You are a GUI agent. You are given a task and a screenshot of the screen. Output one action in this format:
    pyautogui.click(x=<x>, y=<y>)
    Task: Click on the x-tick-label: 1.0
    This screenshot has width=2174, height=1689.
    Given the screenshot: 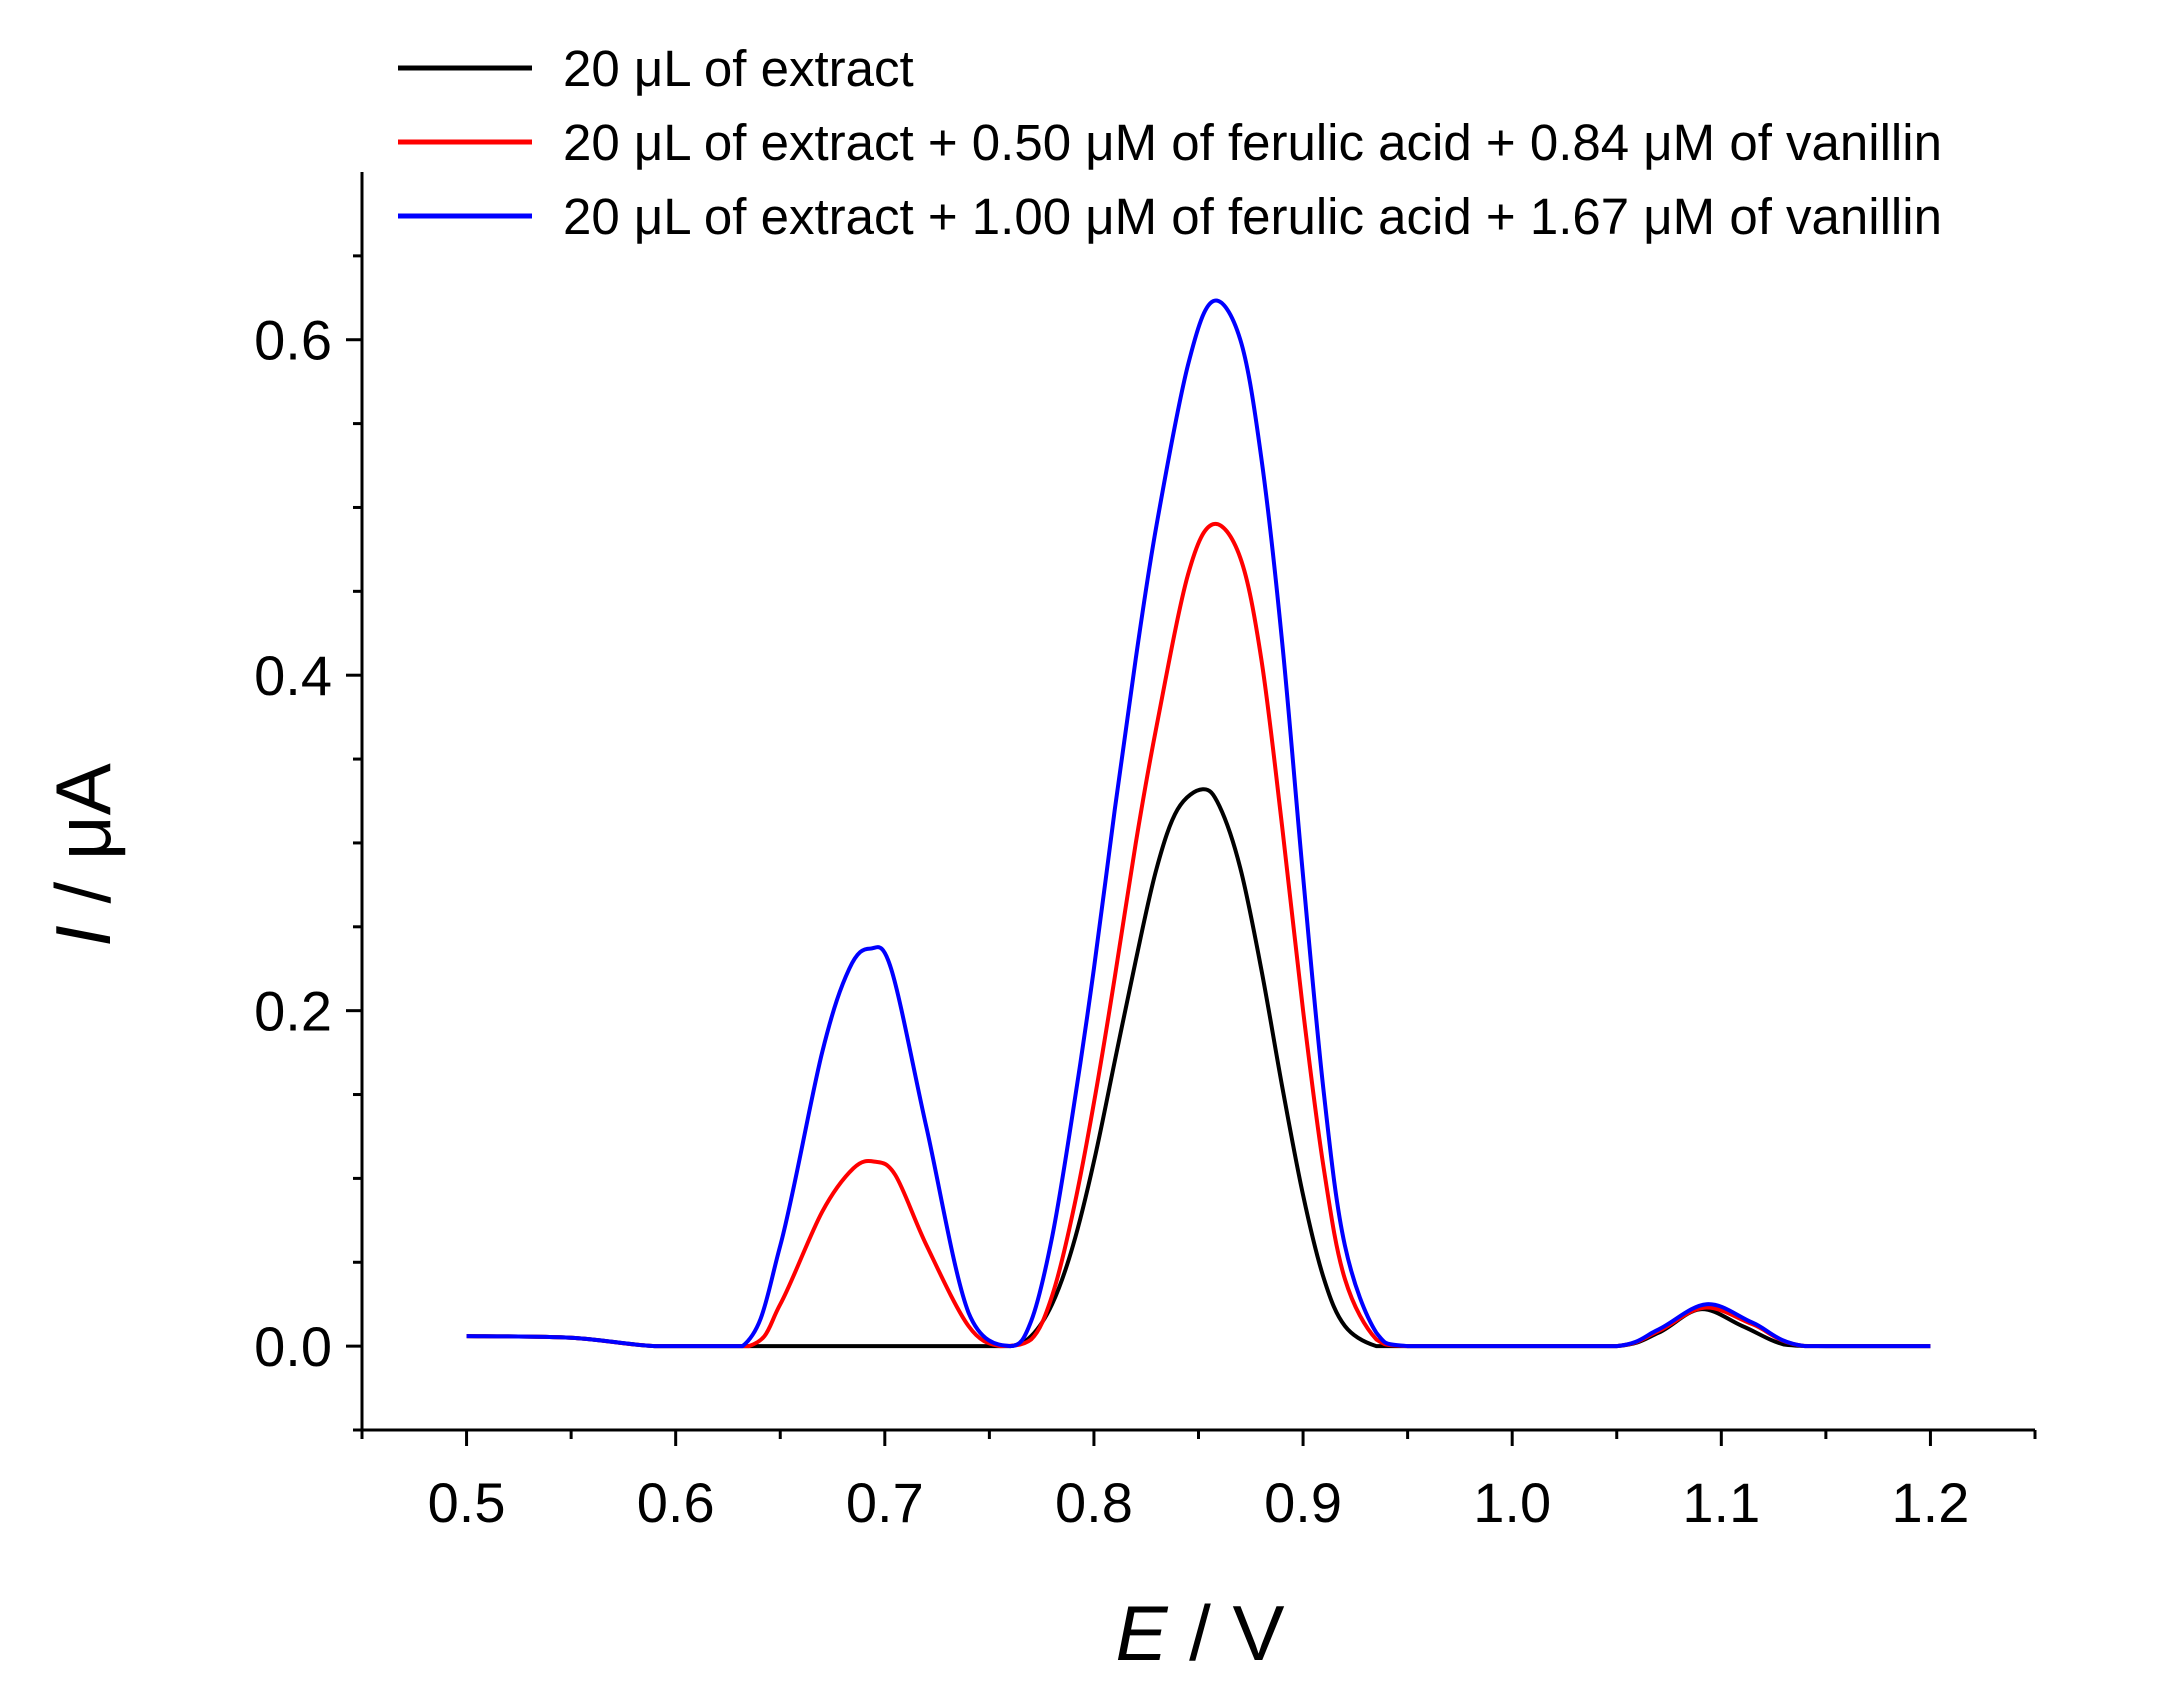 What is the action you would take?
    pyautogui.click(x=1512, y=1502)
    